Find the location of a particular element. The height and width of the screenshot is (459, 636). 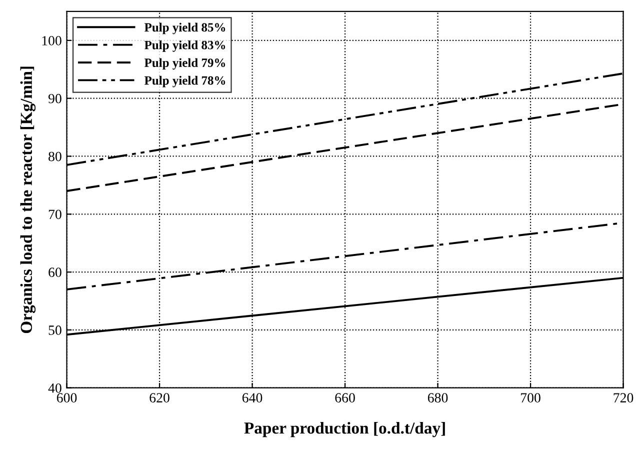

x-tick-label: 680 is located at coordinates (438, 397).